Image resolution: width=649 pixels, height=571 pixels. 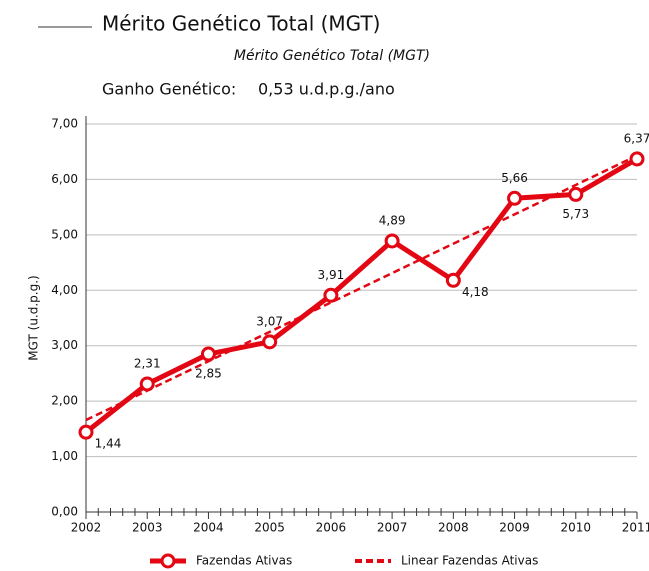 I want to click on chart-title: Mérito Genético Total (MGT), so click(x=241, y=24).